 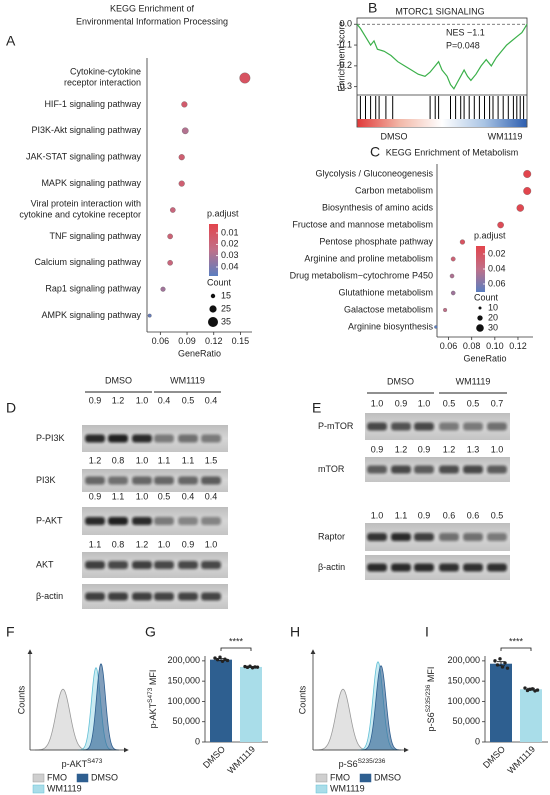 What do you see at coordinates (344, 65) in the screenshot?
I see `y-tick-label: -0.2` at bounding box center [344, 65].